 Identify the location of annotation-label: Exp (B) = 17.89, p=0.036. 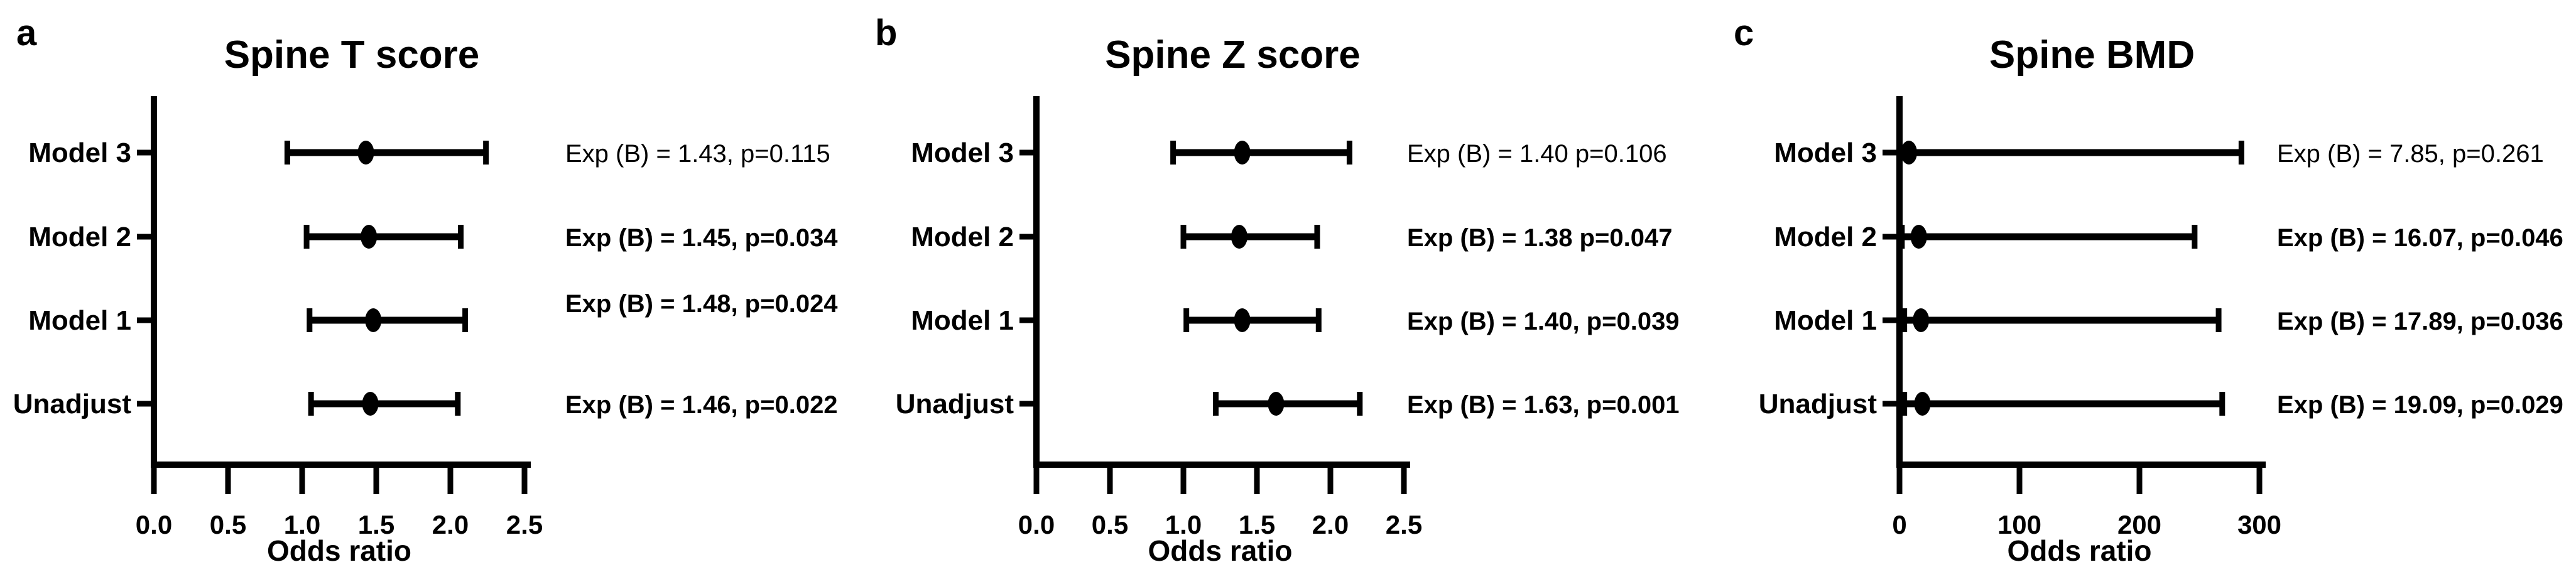
(2420, 321).